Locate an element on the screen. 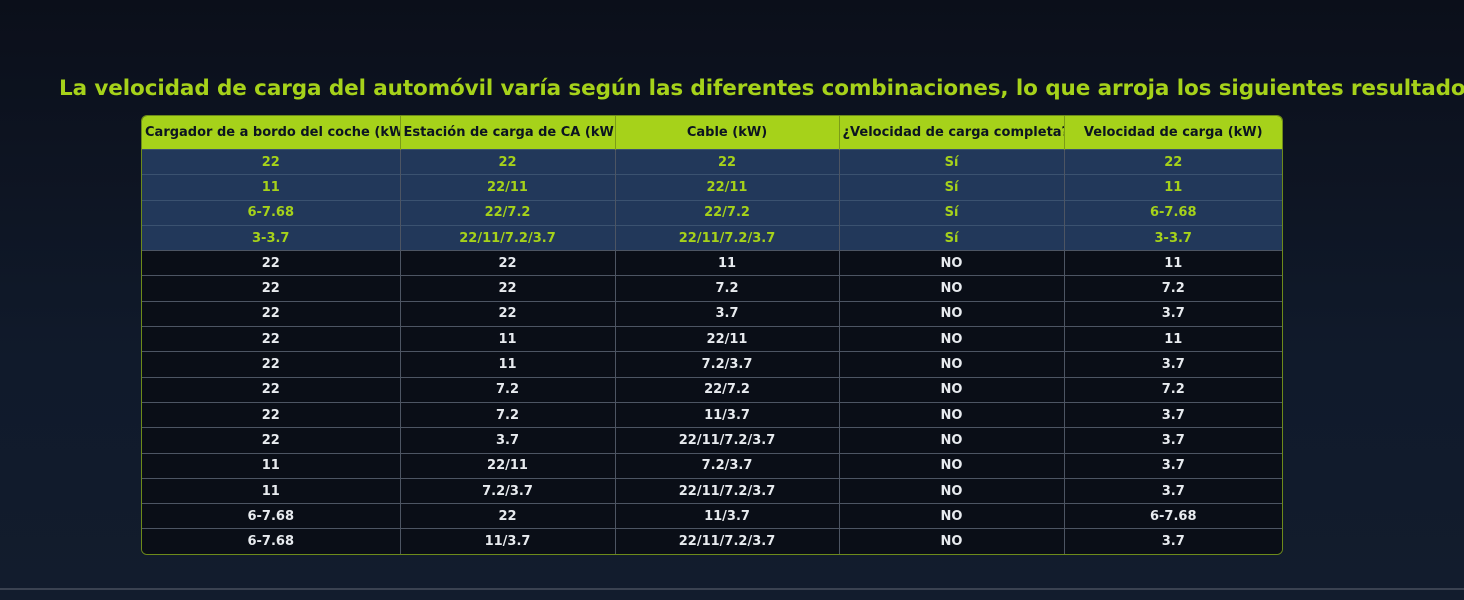  table-row: 6-7.68 11/3.7 22/11/7.2/3.7 NO 3.7 is located at coordinates (712, 541).